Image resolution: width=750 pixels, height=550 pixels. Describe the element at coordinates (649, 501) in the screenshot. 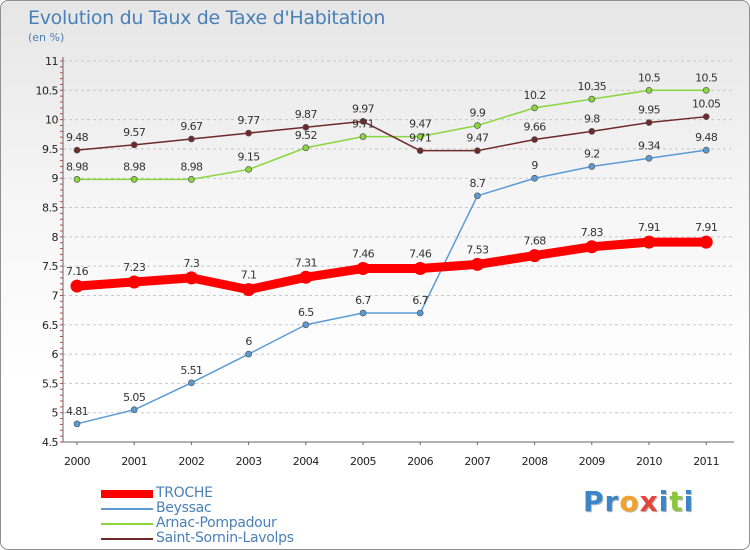

I see `logo-letter: x` at that location.